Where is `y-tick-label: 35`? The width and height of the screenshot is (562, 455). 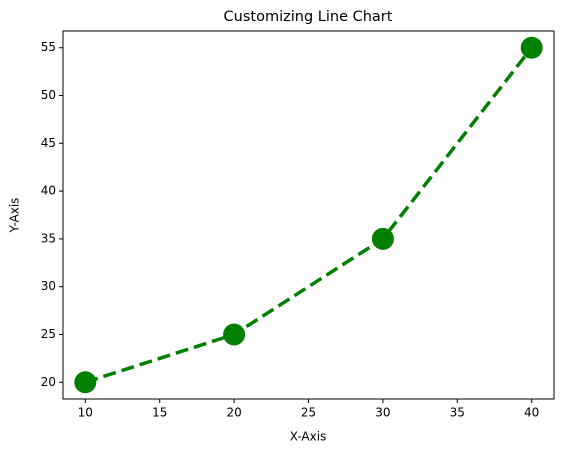
y-tick-label: 35 is located at coordinates (48, 238).